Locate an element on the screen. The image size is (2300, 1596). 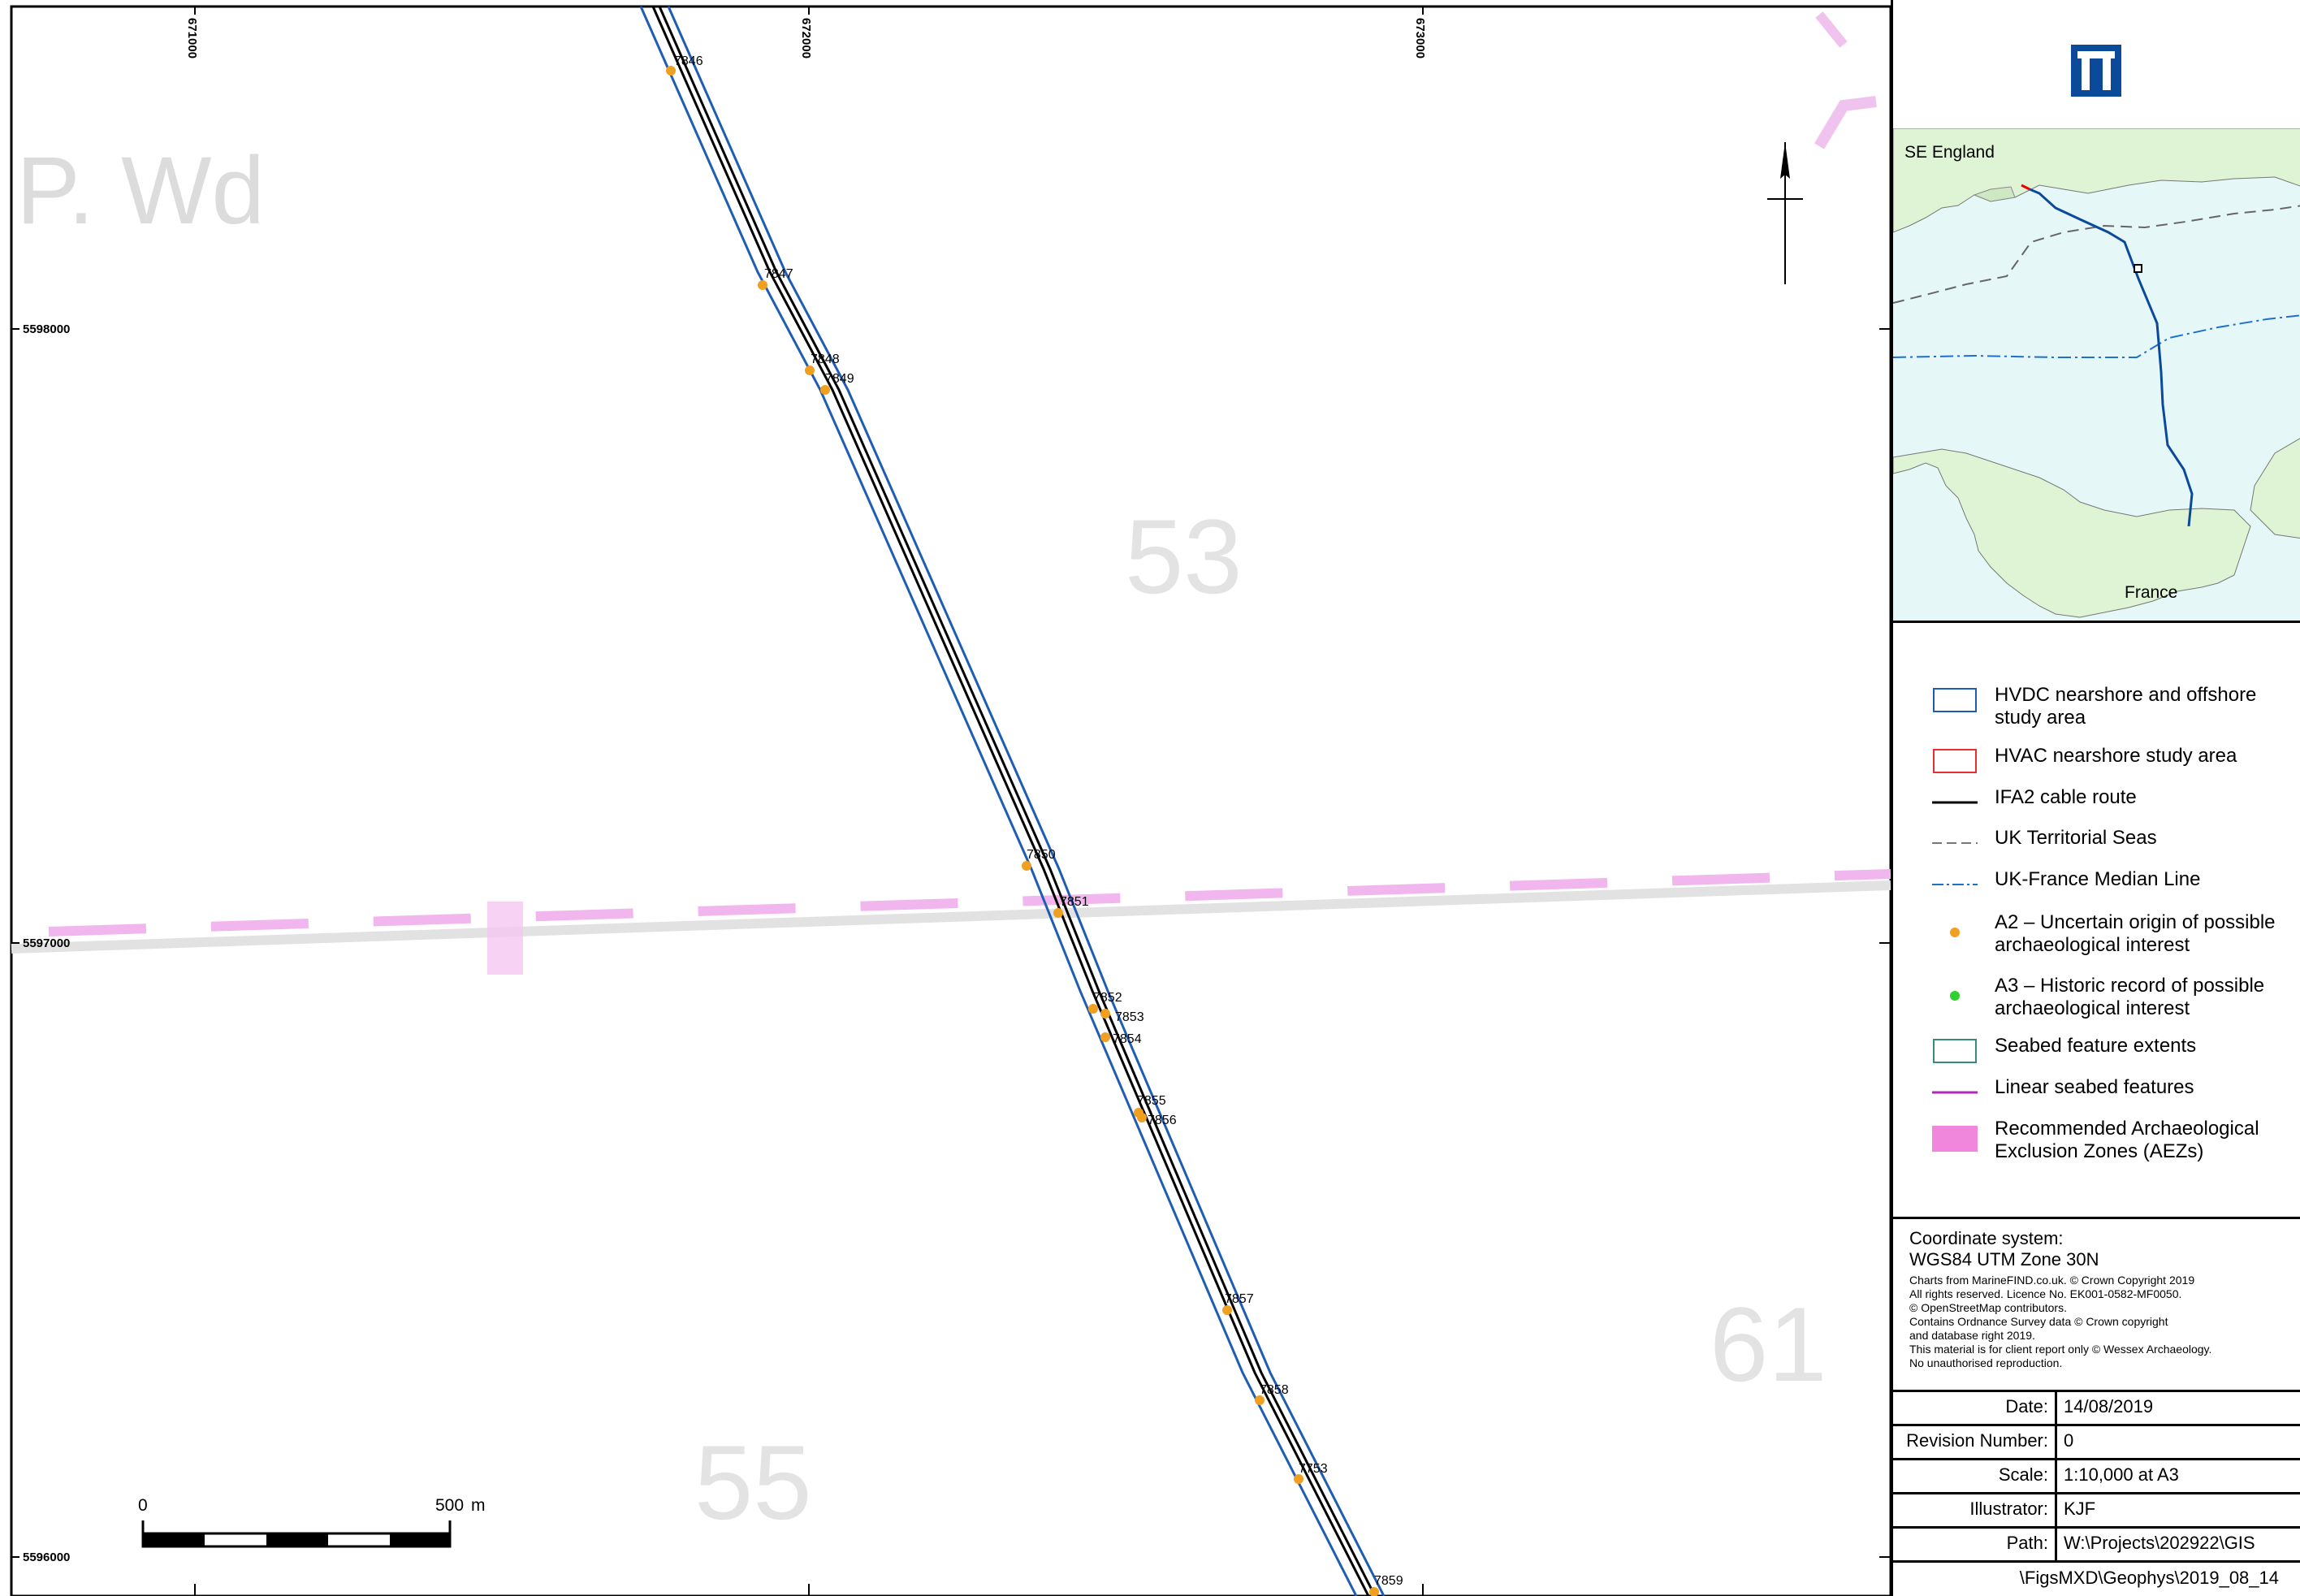
info-row-illustrator: Illustrator: KJF is located at coordinates (2096, 1510).